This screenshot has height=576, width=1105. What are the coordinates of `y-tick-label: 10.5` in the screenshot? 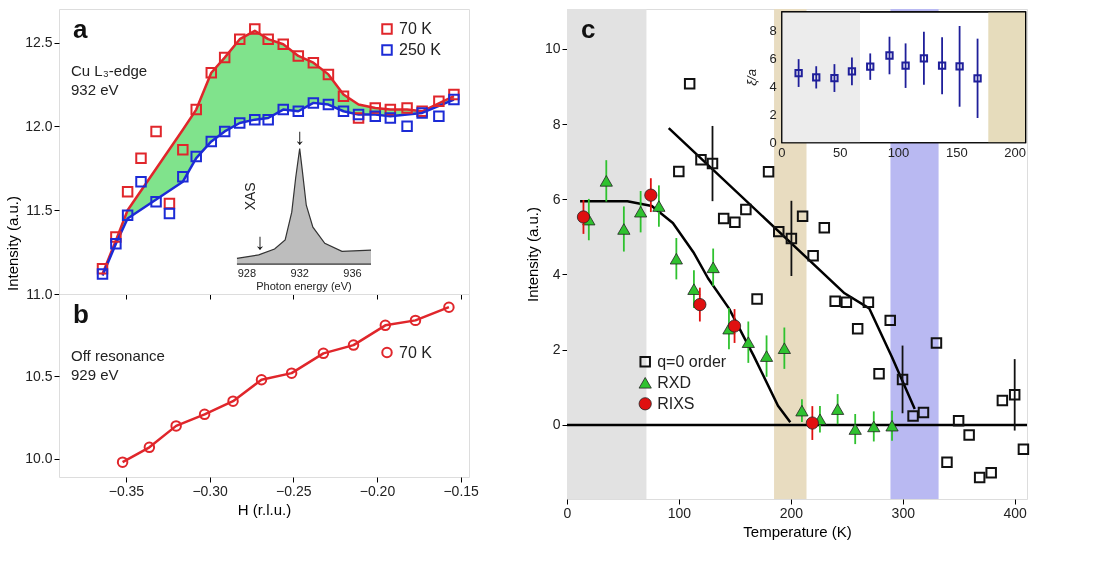 It's located at (39, 375).